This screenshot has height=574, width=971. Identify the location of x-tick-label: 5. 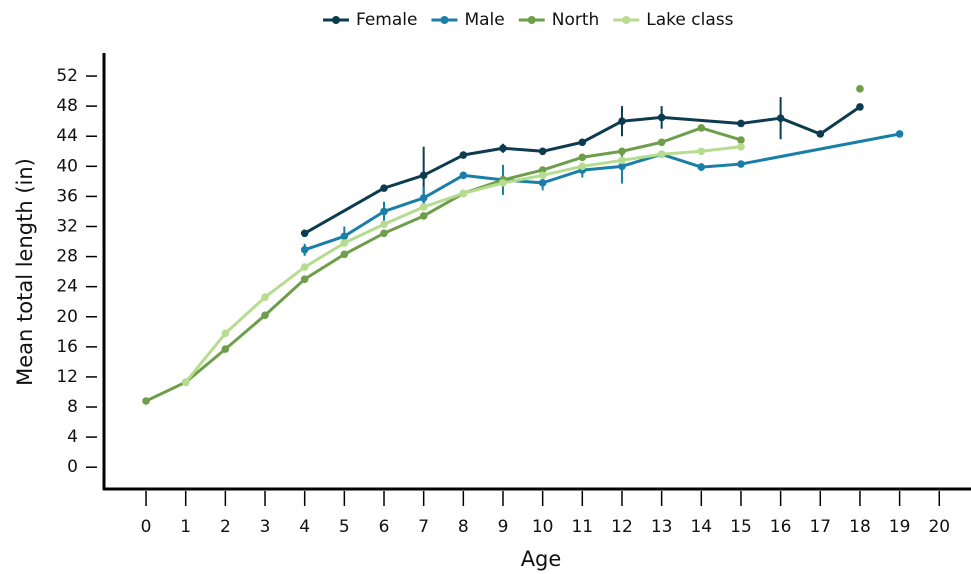
(344, 527).